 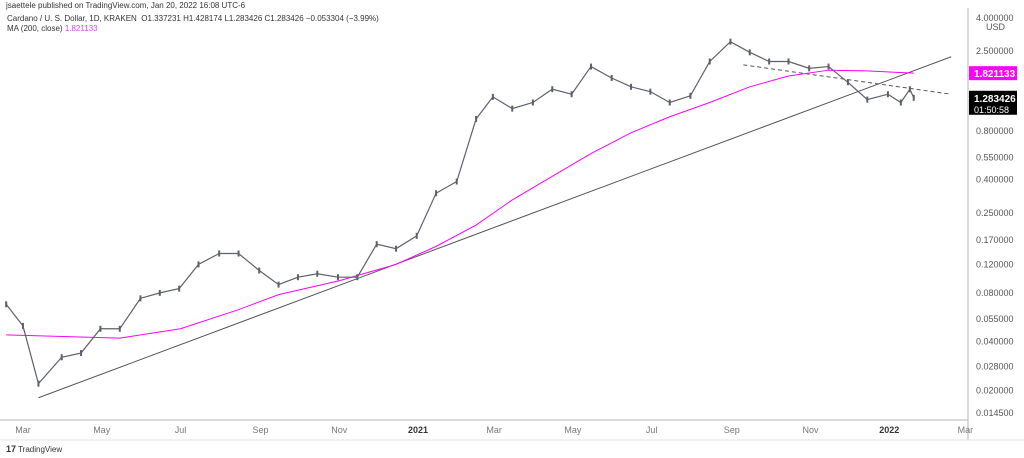 What do you see at coordinates (35, 28) in the screenshot?
I see `ma-label: MA (200, close)` at bounding box center [35, 28].